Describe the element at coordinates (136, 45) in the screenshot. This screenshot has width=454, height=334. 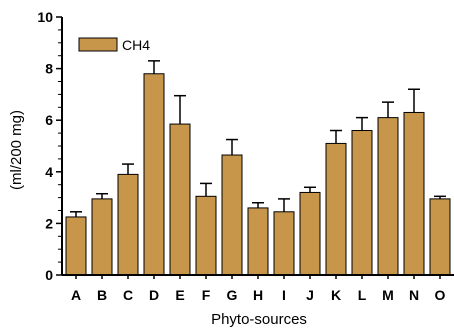
I see `legend-label: CH4` at that location.